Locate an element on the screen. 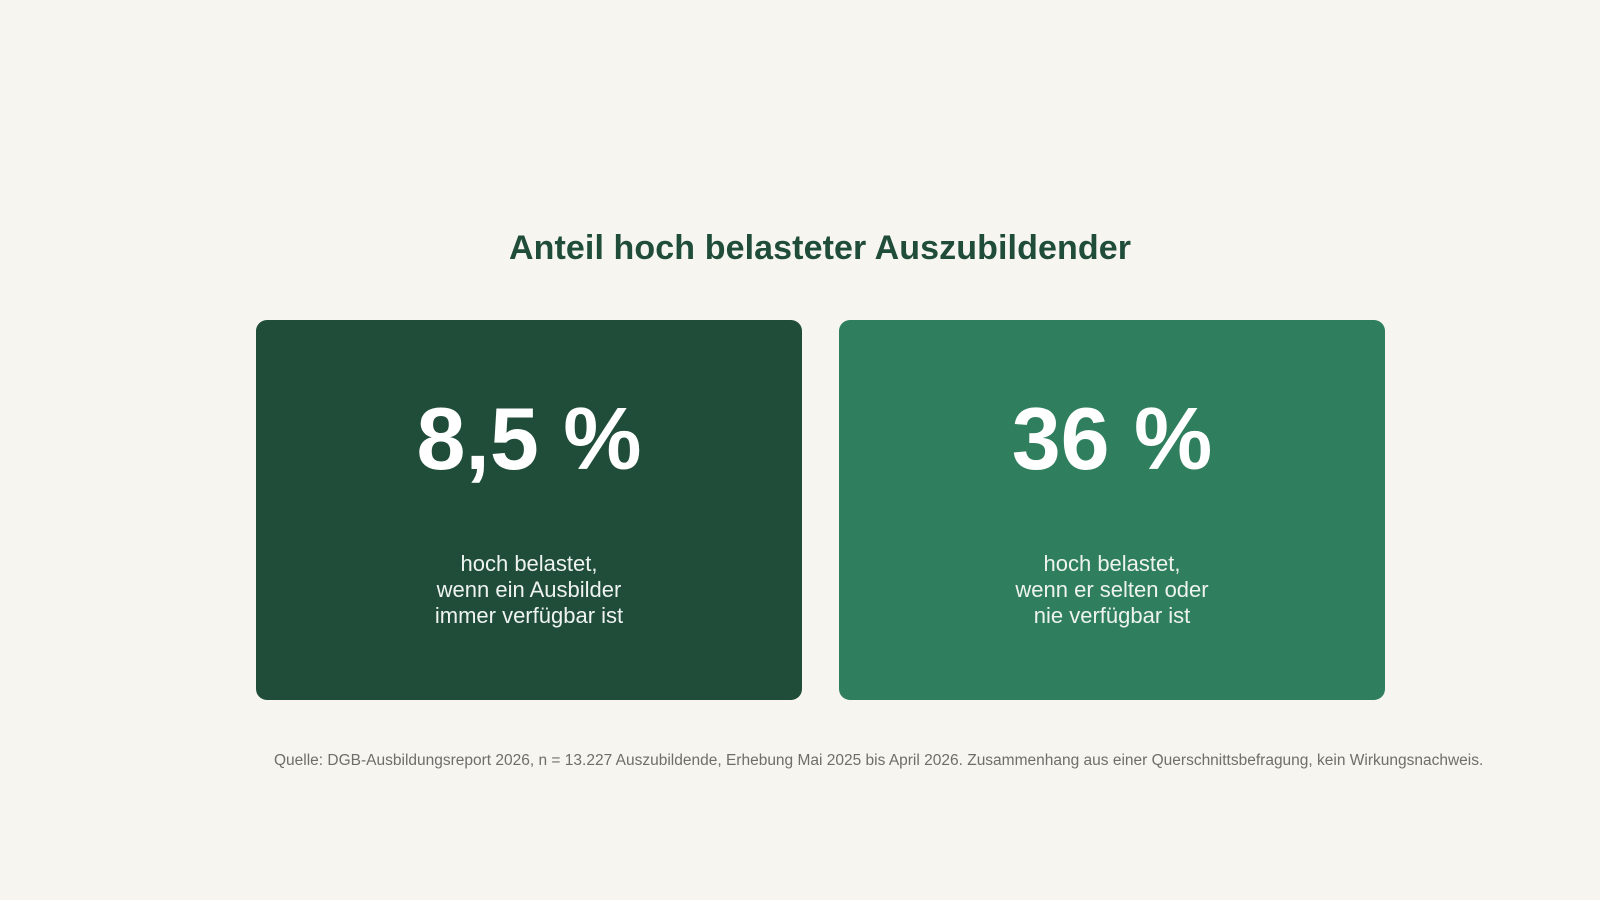 The width and height of the screenshot is (1600, 900). stat-description-line: wenn er selten oder is located at coordinates (1112, 589).